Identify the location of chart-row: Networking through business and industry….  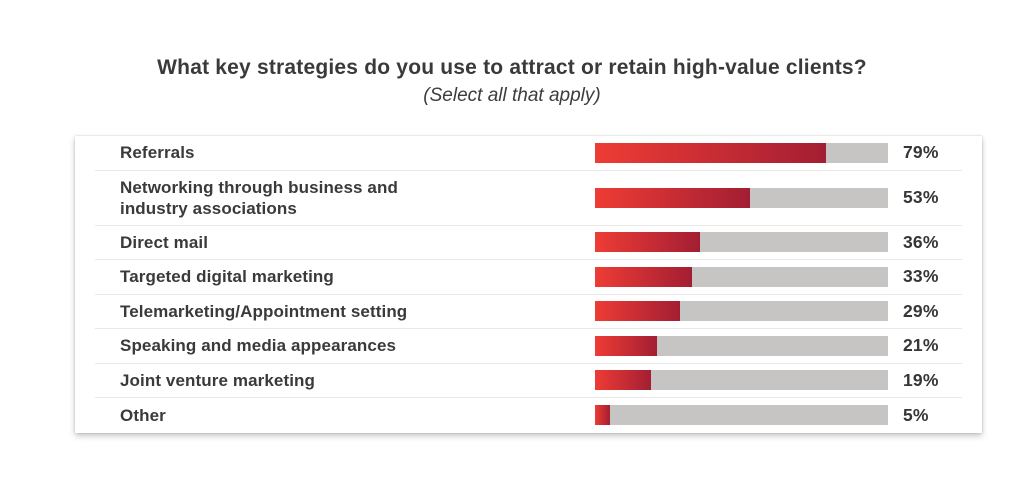
(528, 198).